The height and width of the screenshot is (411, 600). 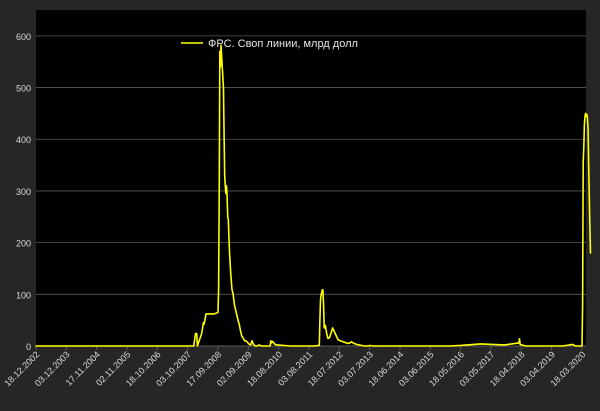 I want to click on y-tick-label: 400, so click(x=23, y=140).